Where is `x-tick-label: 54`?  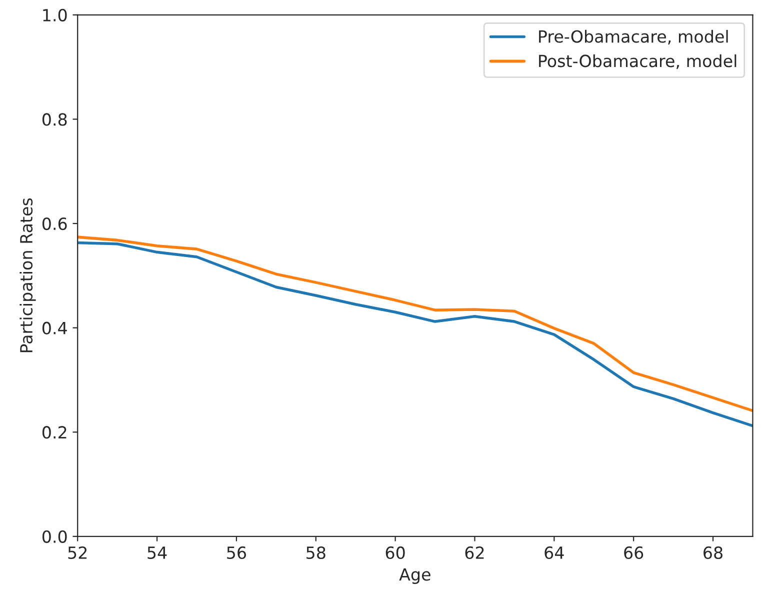 x-tick-label: 54 is located at coordinates (157, 553).